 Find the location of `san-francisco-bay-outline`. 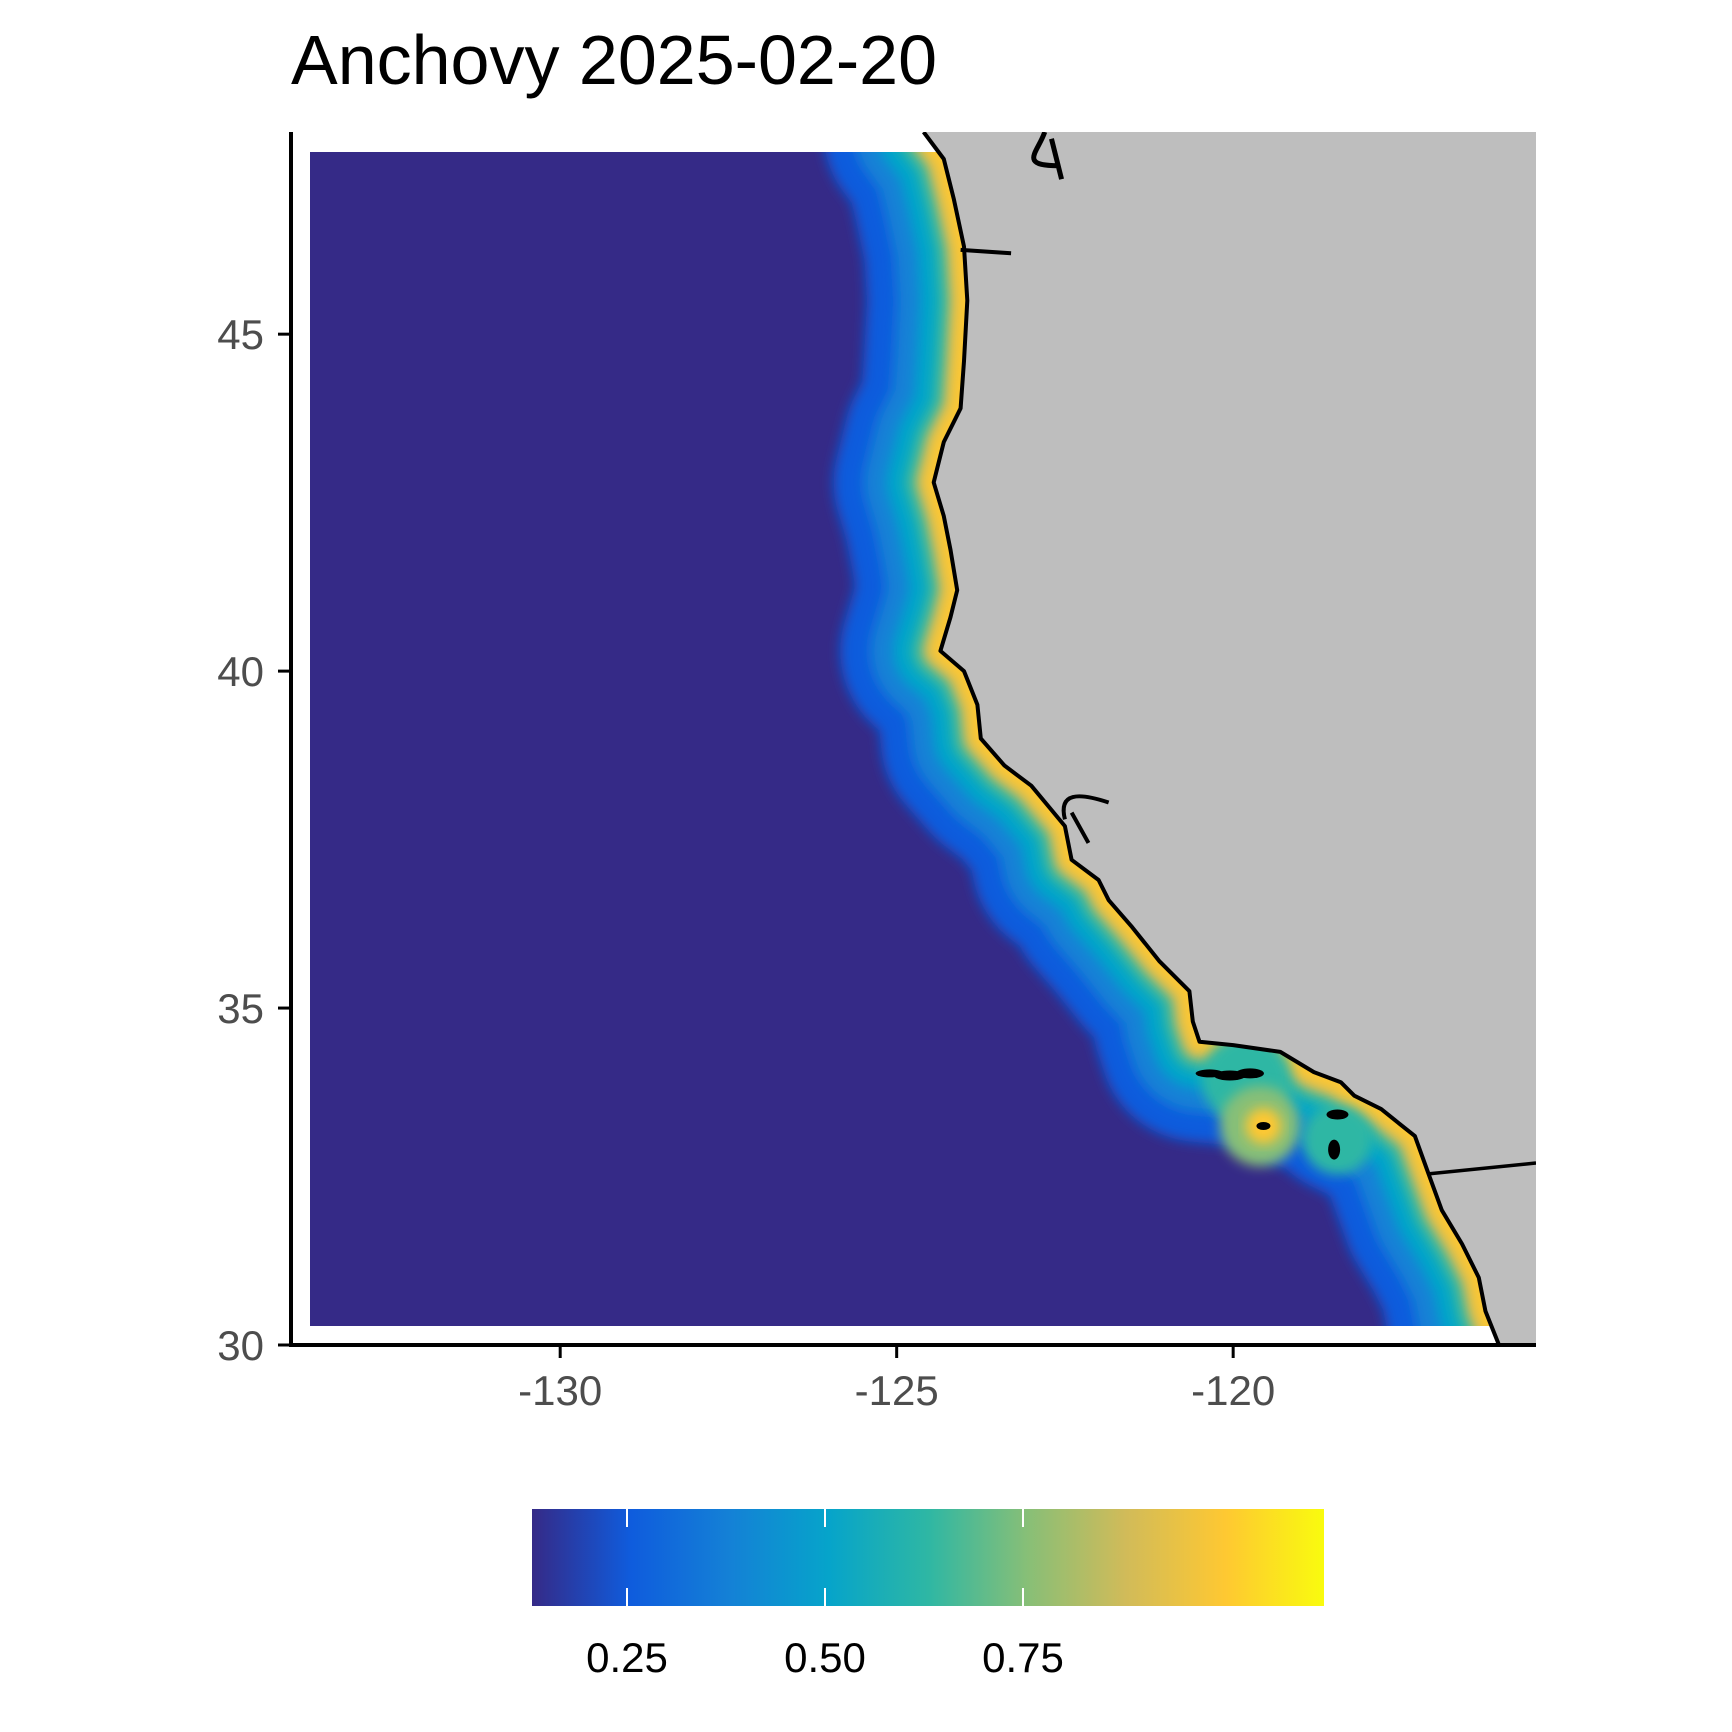

san-francisco-bay-outline is located at coordinates (1085, 819).